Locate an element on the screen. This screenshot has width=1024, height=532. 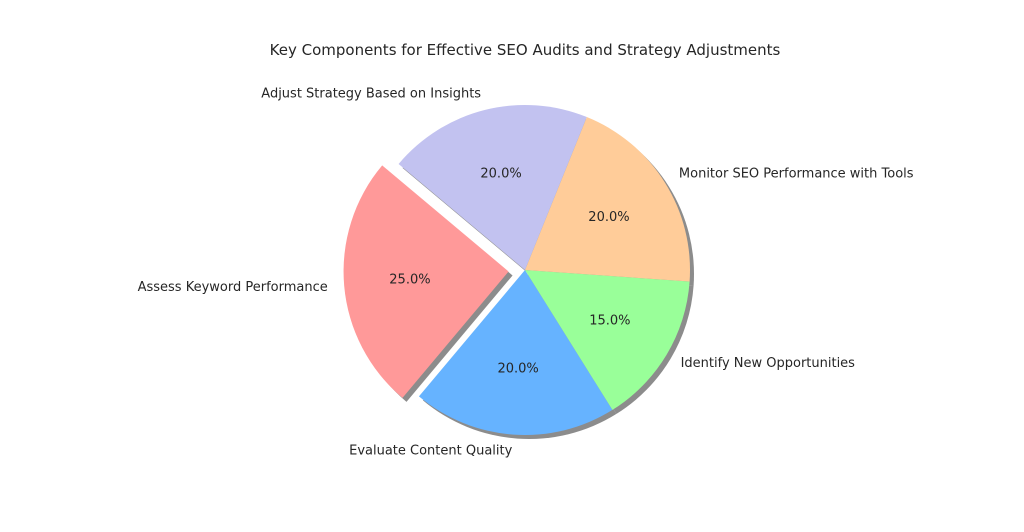
slice-percent-monitor-seo-performance-with-tools: 20.0% is located at coordinates (608, 217).